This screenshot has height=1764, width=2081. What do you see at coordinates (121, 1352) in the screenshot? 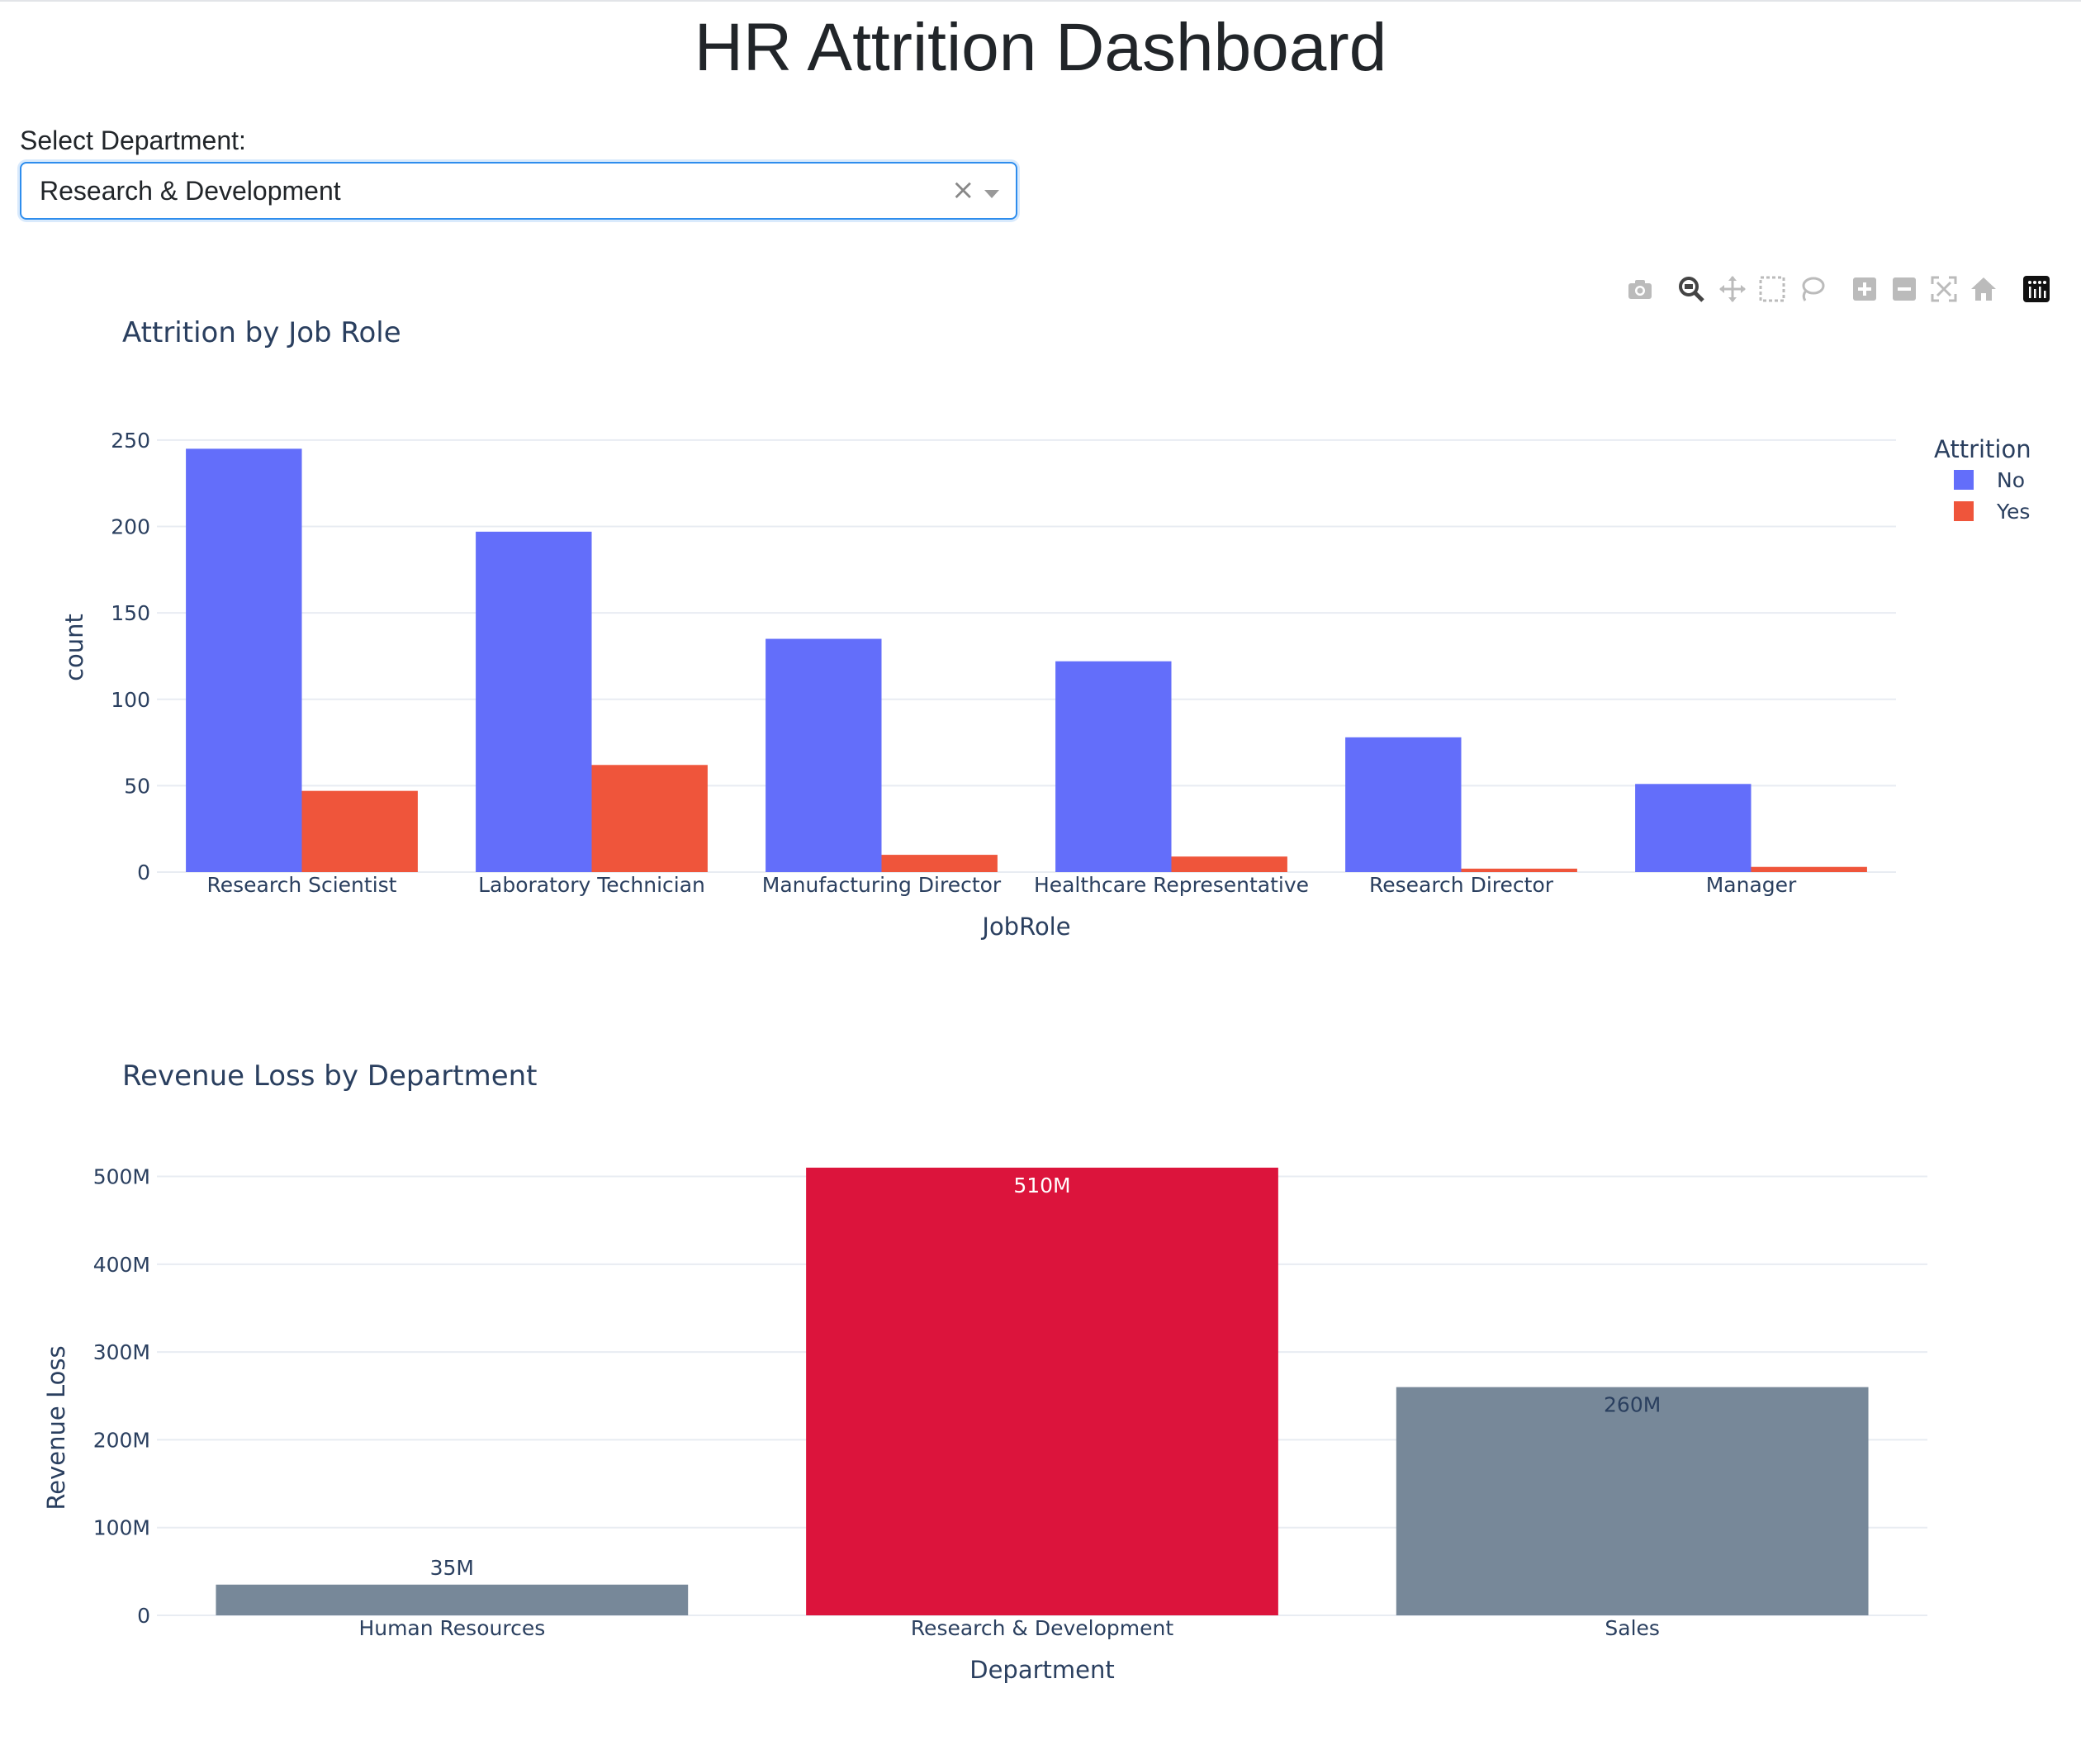
I see `y-tick-label: 300M` at bounding box center [121, 1352].